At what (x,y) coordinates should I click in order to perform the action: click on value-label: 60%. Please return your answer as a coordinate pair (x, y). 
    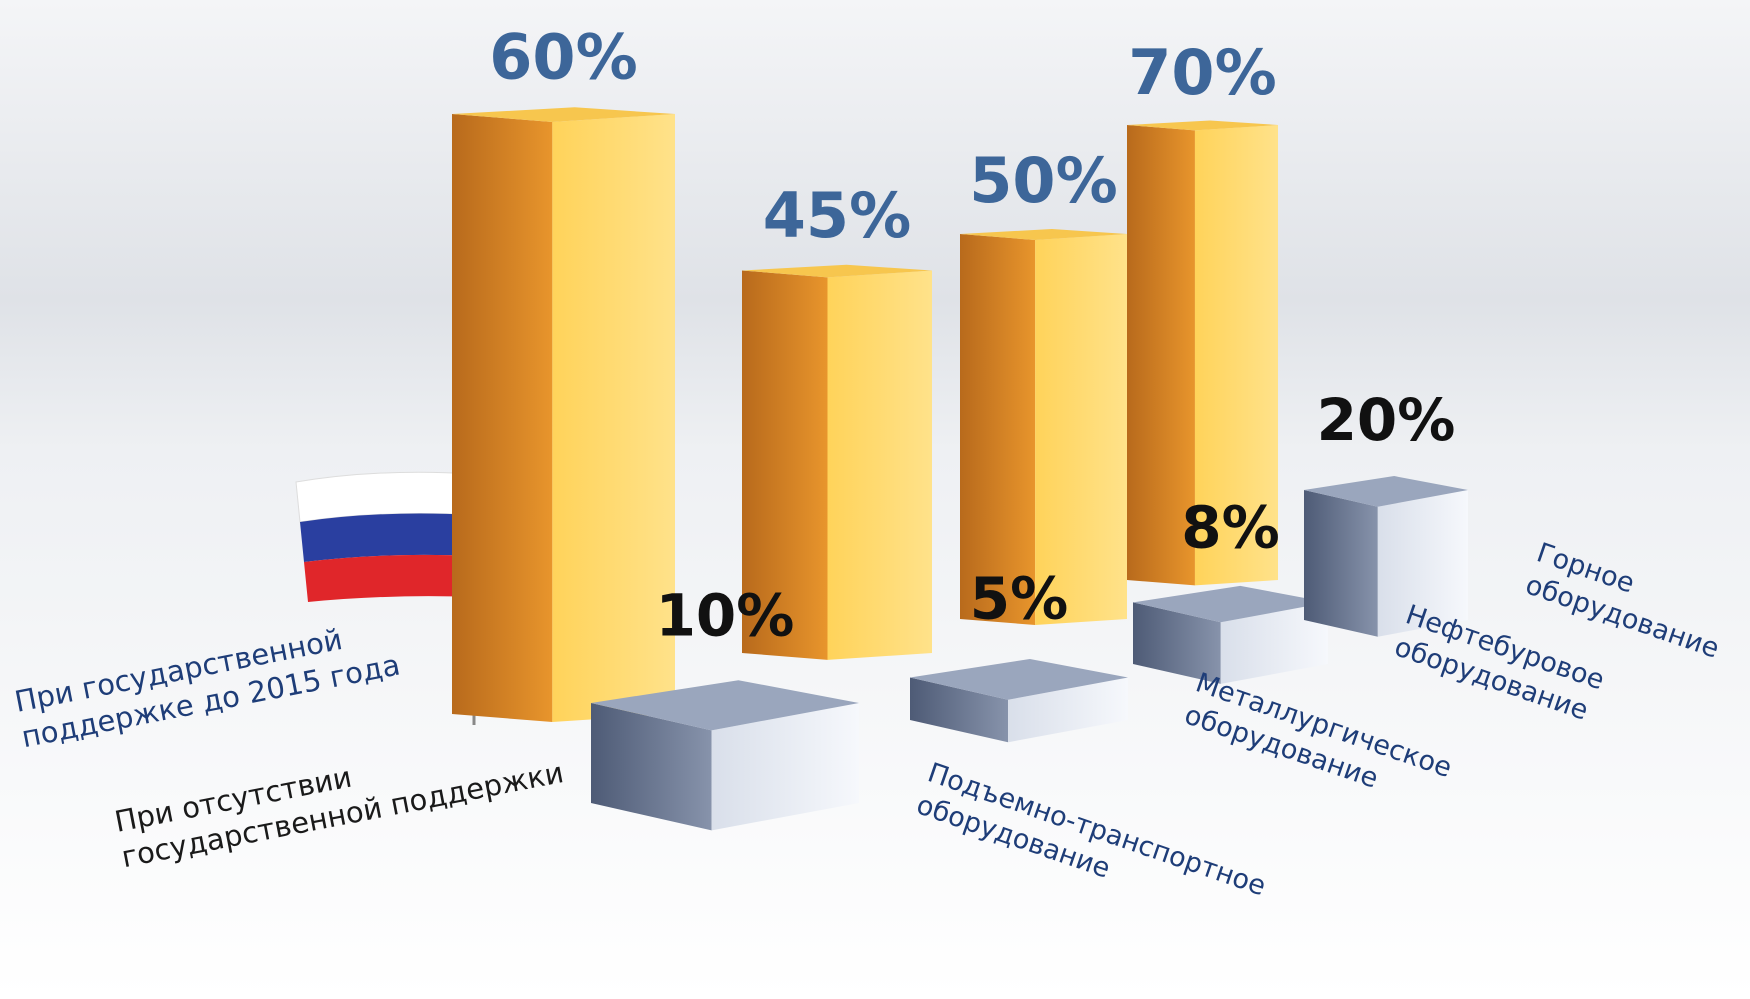
    Looking at the image, I should click on (563, 57).